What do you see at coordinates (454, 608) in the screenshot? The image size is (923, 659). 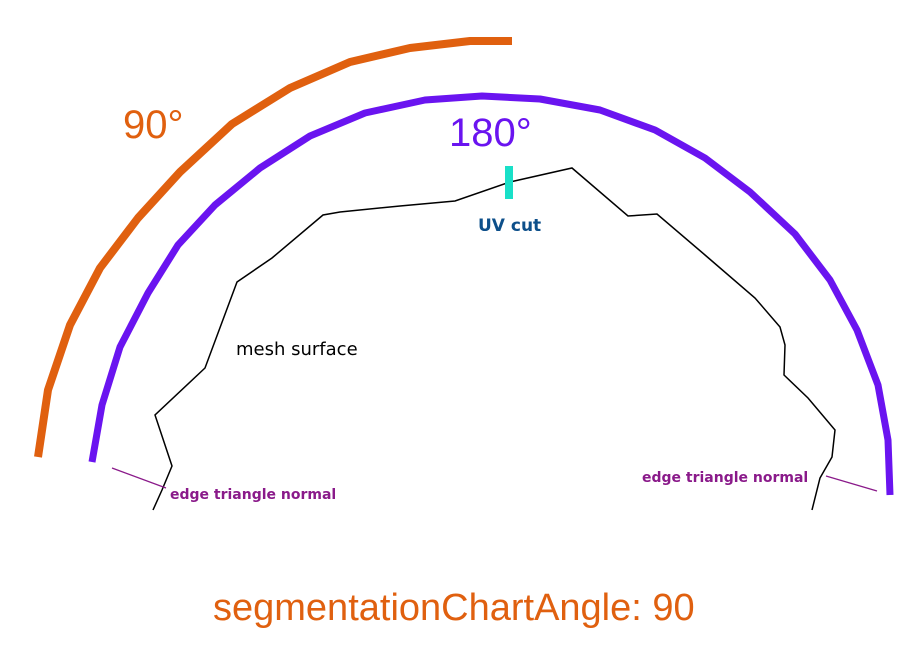 I see `segmentation-chart-angle-caption: segmentationChartAngle: 90` at bounding box center [454, 608].